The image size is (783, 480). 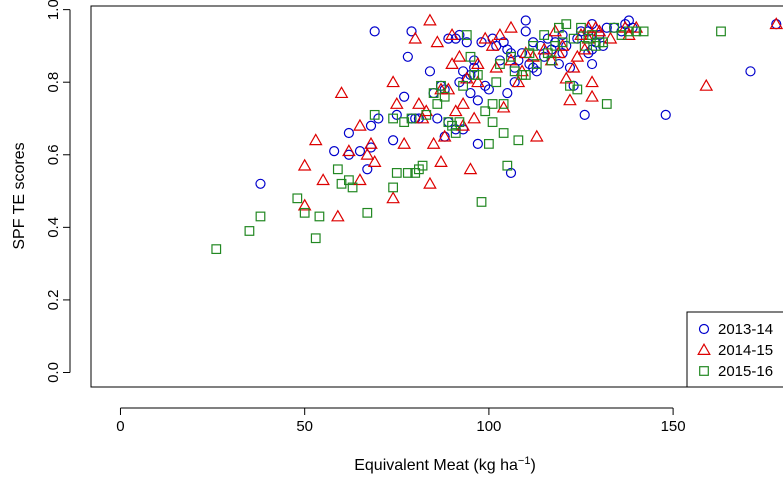 What do you see at coordinates (745, 350) in the screenshot?
I see `legend-label: 2014-15` at bounding box center [745, 350].